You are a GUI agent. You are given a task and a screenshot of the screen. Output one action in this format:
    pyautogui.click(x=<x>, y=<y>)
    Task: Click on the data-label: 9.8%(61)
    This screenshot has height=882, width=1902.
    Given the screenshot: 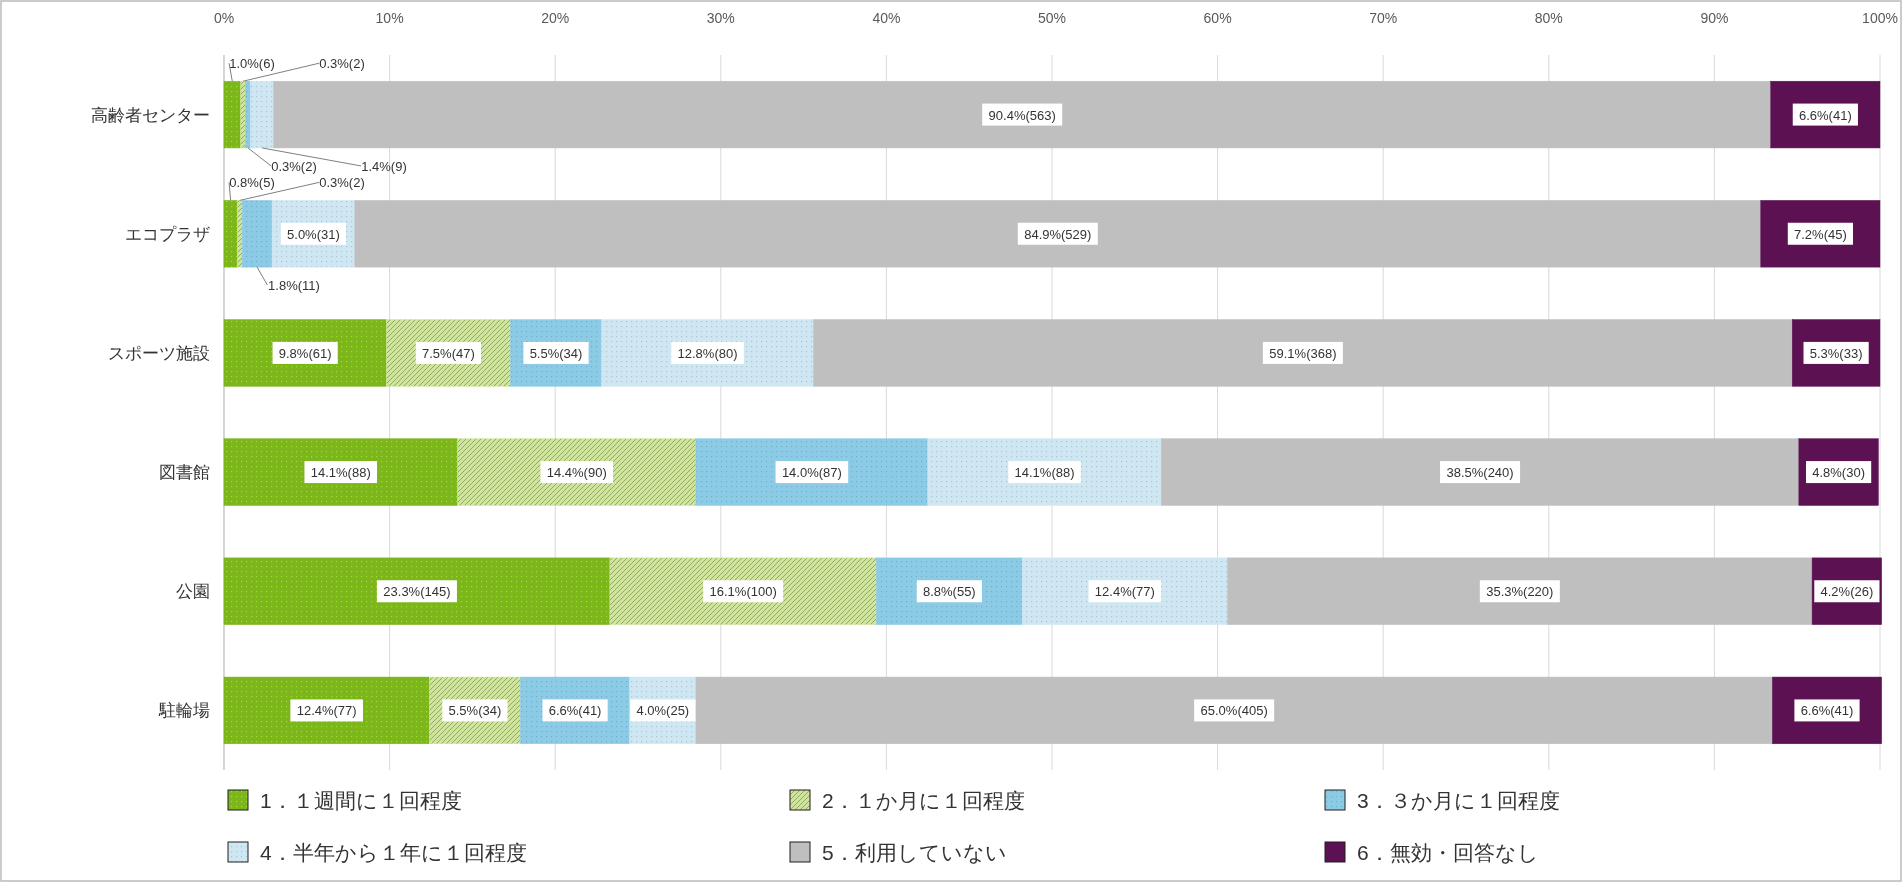 What is the action you would take?
    pyautogui.click(x=305, y=353)
    